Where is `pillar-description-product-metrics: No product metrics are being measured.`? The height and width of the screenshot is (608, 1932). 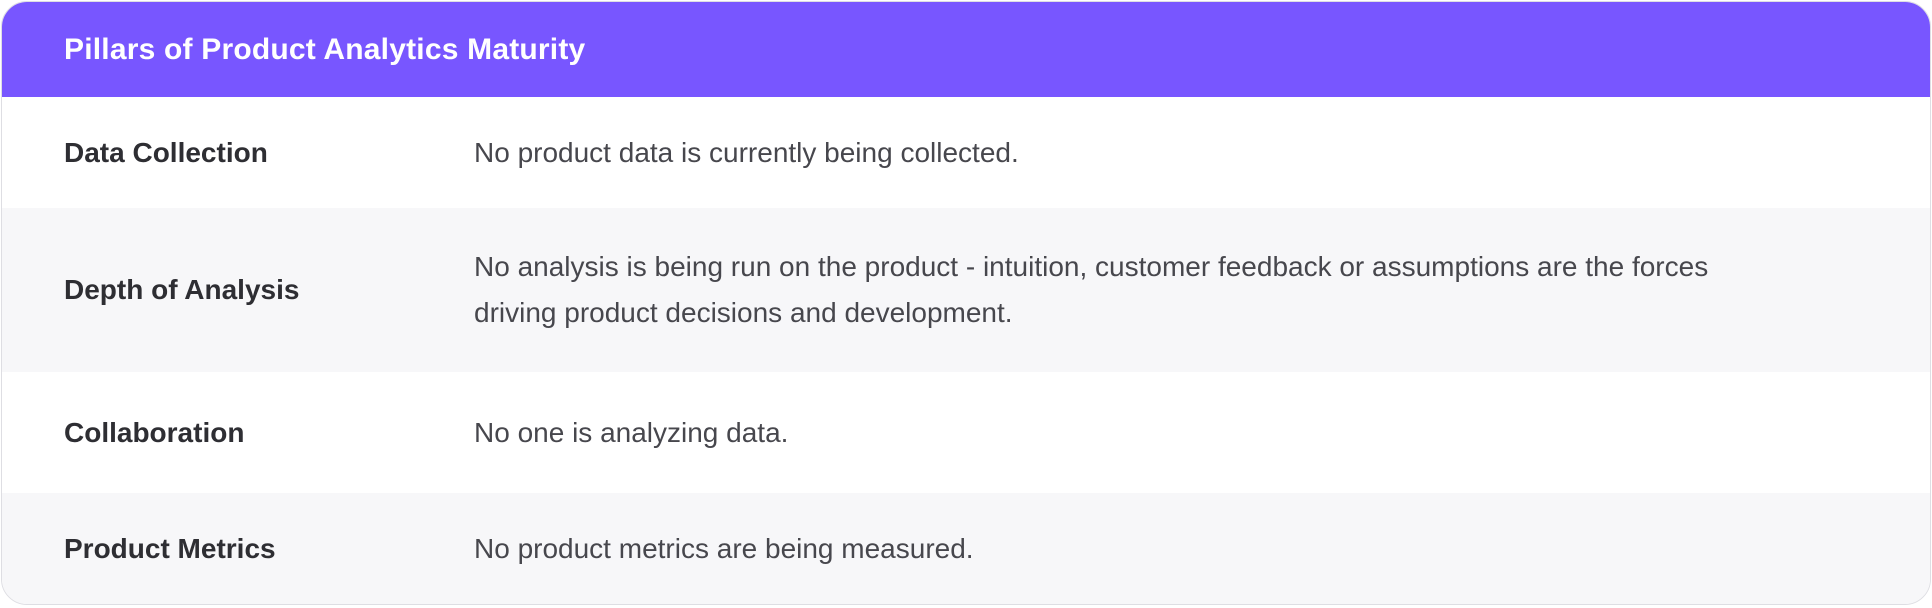 pillar-description-product-metrics: No product metrics are being measured. is located at coordinates (724, 548).